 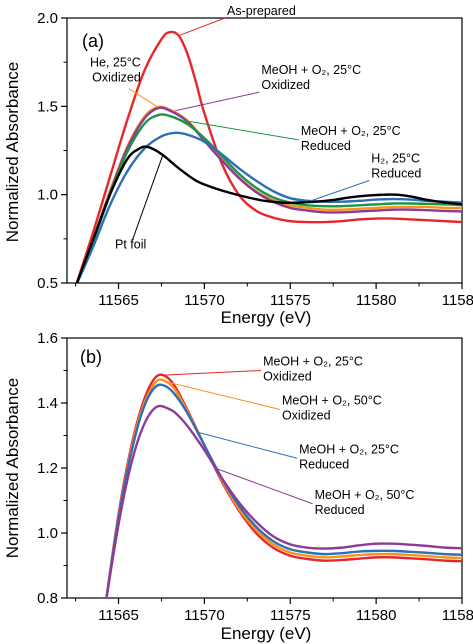 I want to click on panel-a-label: (a), so click(x=93, y=41).